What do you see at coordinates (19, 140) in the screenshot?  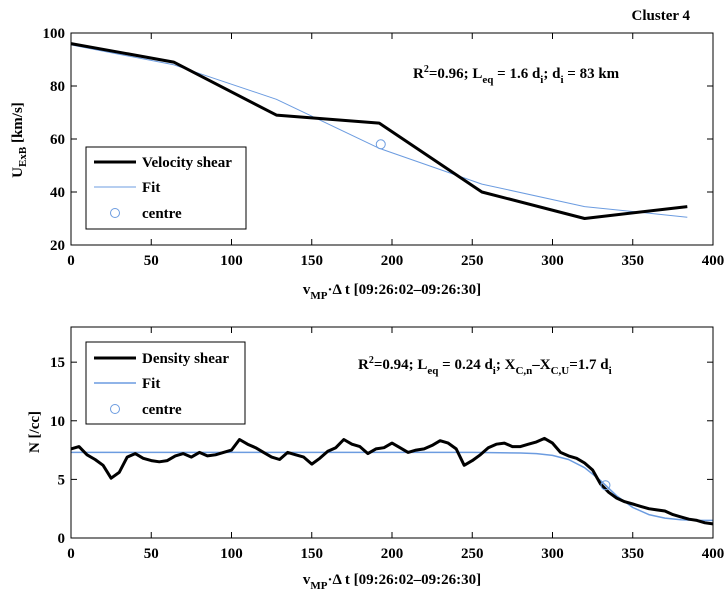 I see `y-axis-label: UExB [km/s]` at bounding box center [19, 140].